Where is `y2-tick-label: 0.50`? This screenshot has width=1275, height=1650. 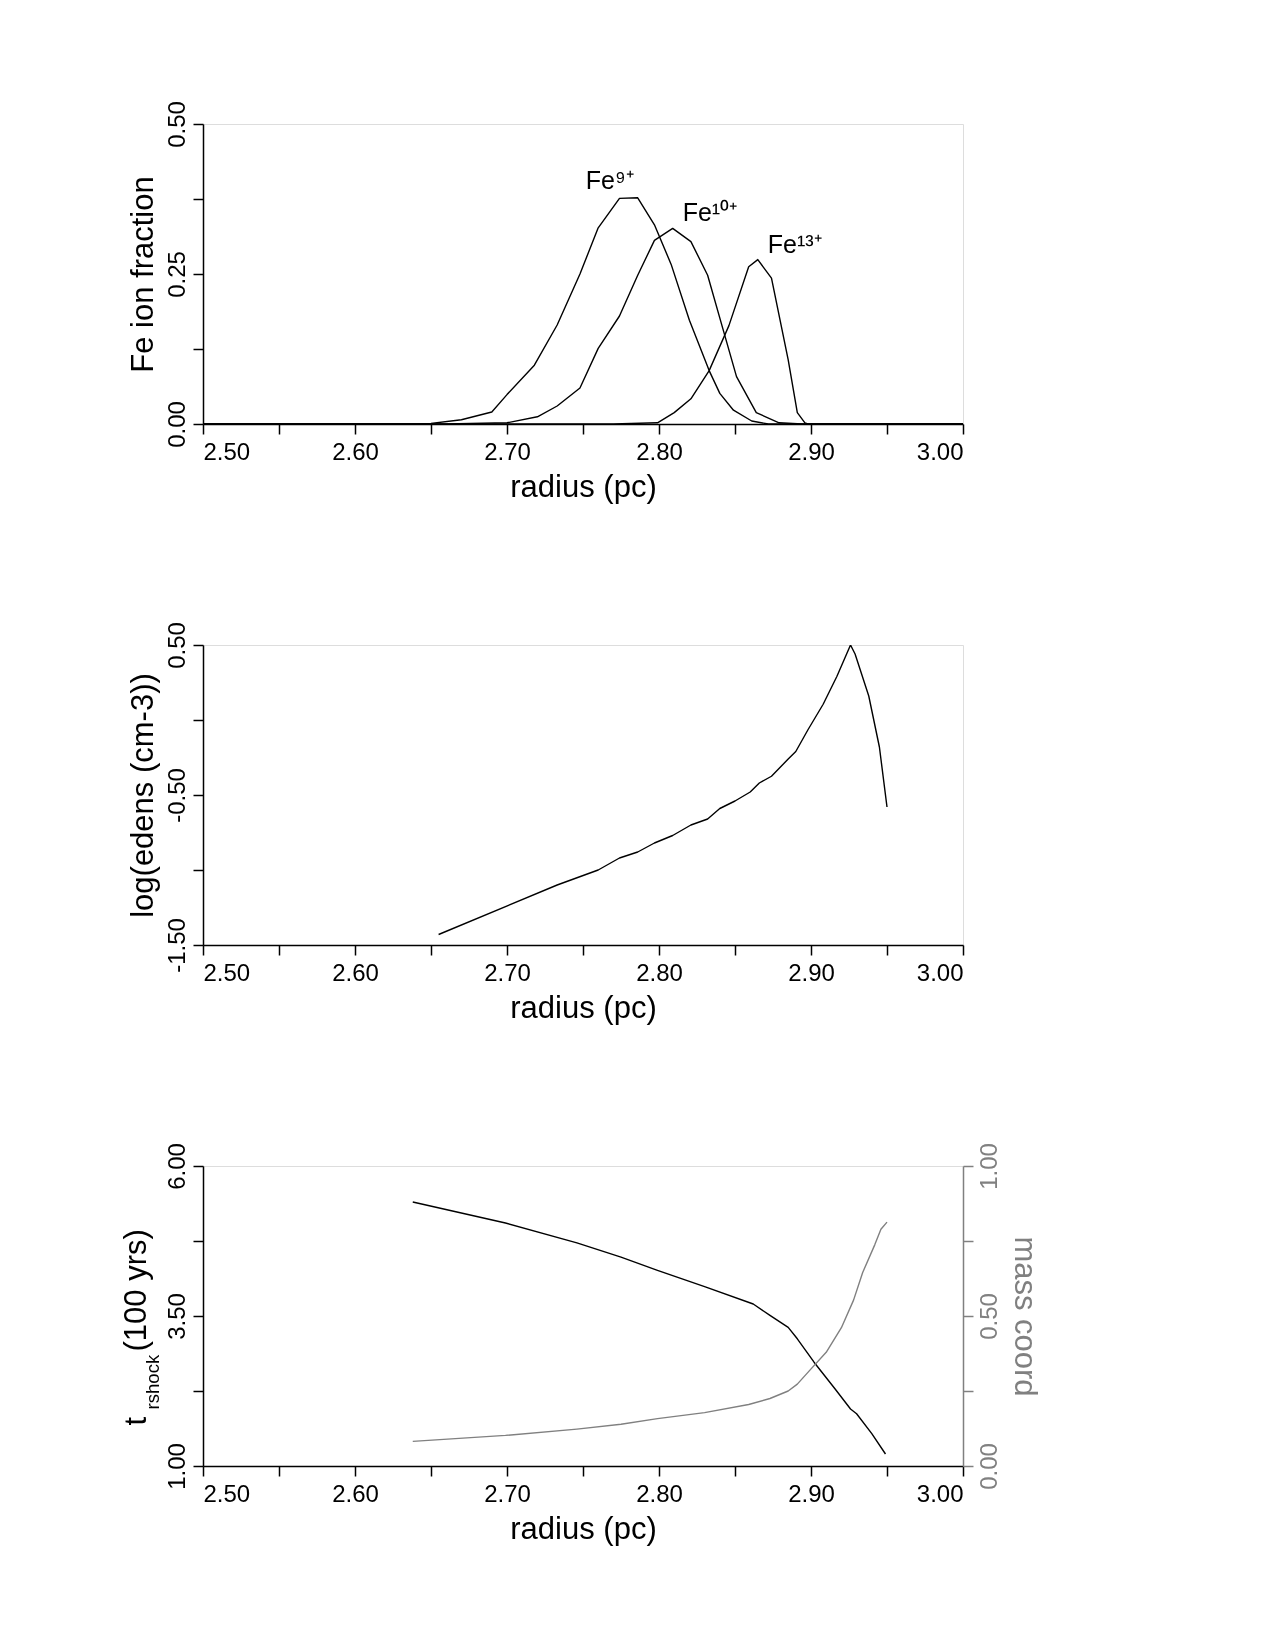 y2-tick-label: 0.50 is located at coordinates (988, 1316).